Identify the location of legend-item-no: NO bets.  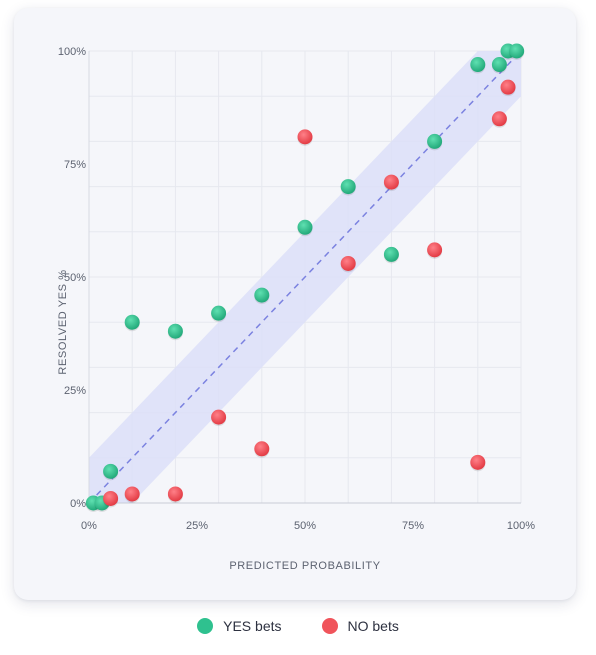
(360, 626).